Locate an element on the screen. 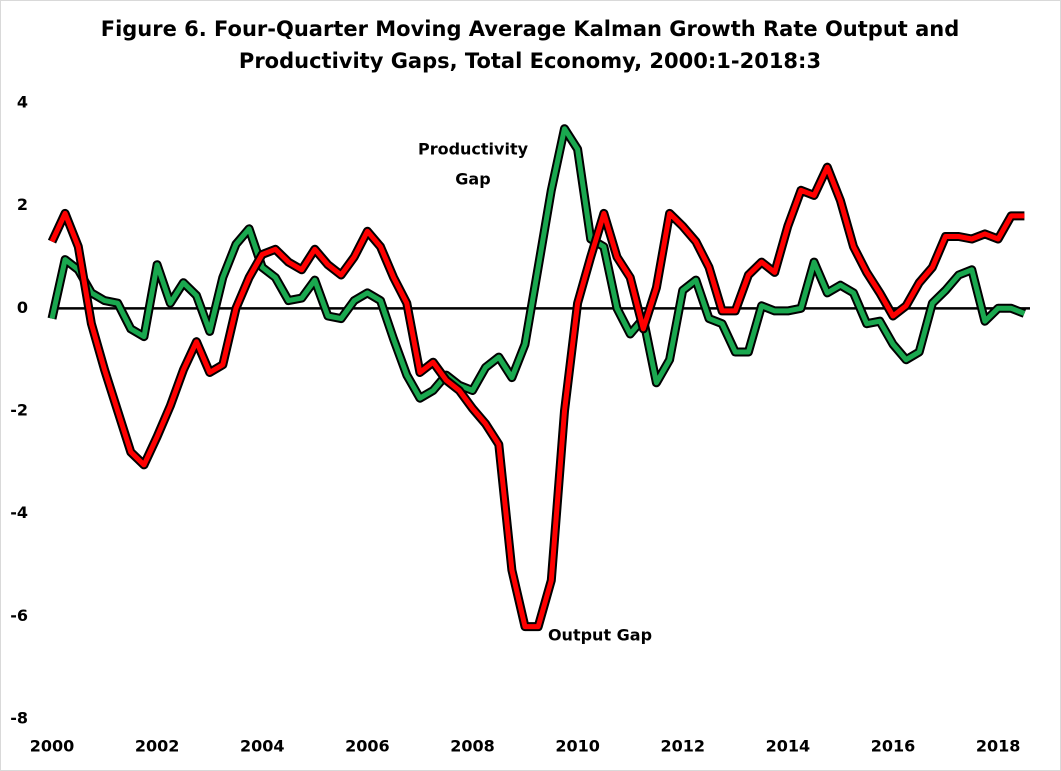  annotation: Productivity is located at coordinates (473, 149).